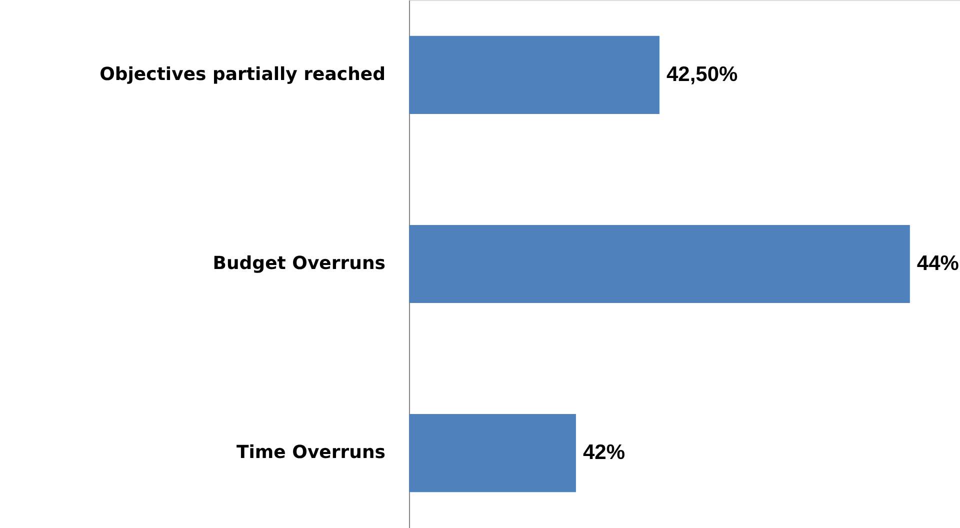 The image size is (960, 528). I want to click on y-tick-label: Objectives partially reached, so click(243, 74).